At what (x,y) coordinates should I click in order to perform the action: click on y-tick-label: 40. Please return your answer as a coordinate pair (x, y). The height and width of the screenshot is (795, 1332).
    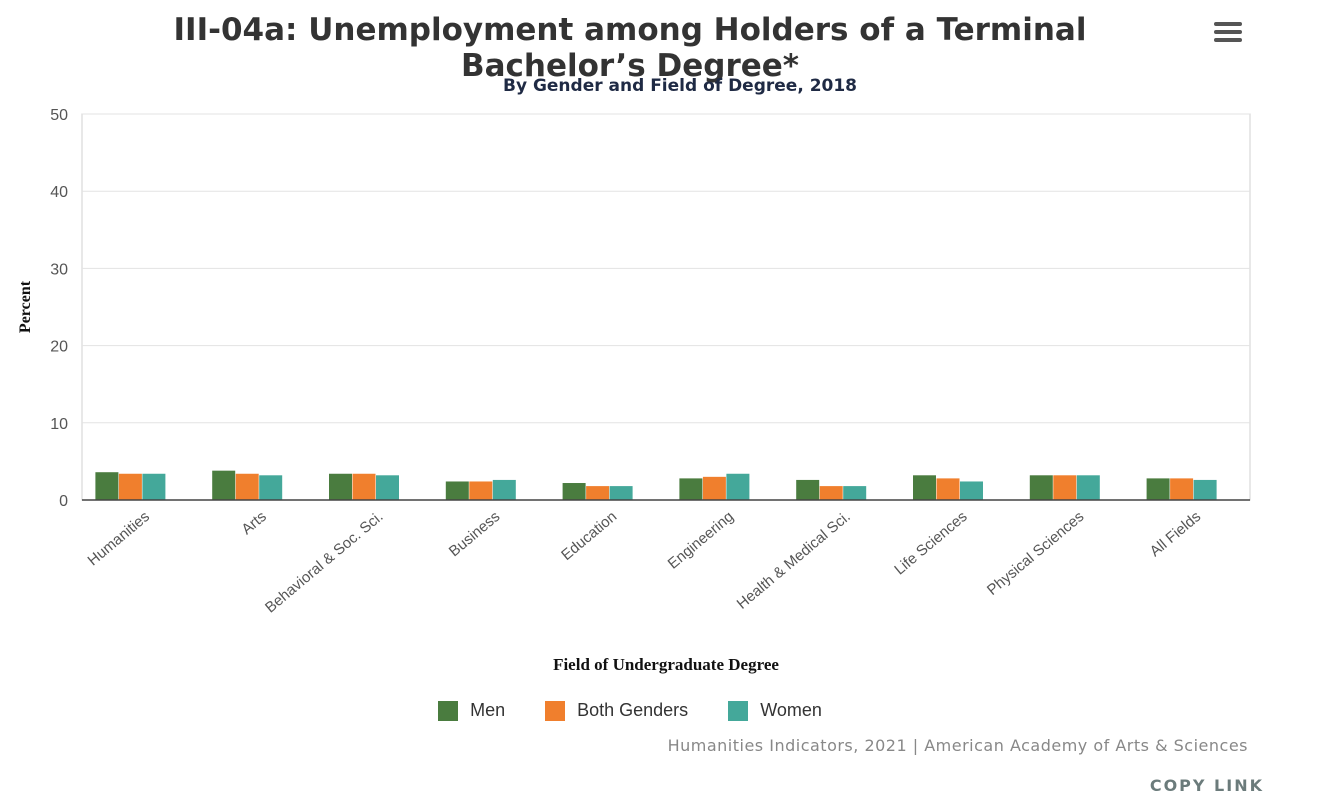
    Looking at the image, I should click on (59, 192).